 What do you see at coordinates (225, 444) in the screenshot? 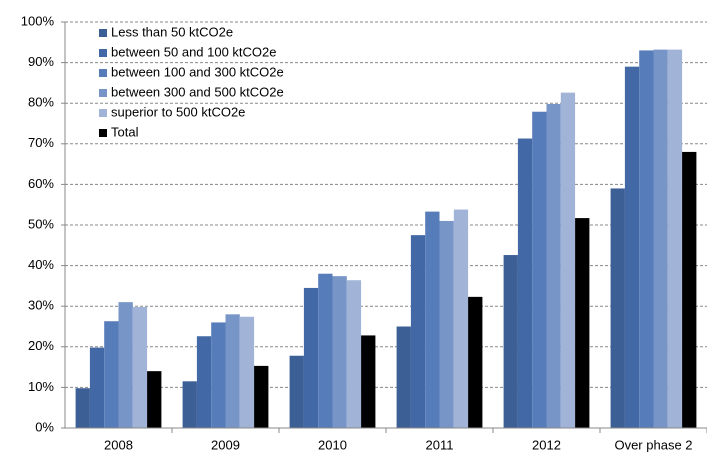
I see `x-tick-label: 2009` at bounding box center [225, 444].